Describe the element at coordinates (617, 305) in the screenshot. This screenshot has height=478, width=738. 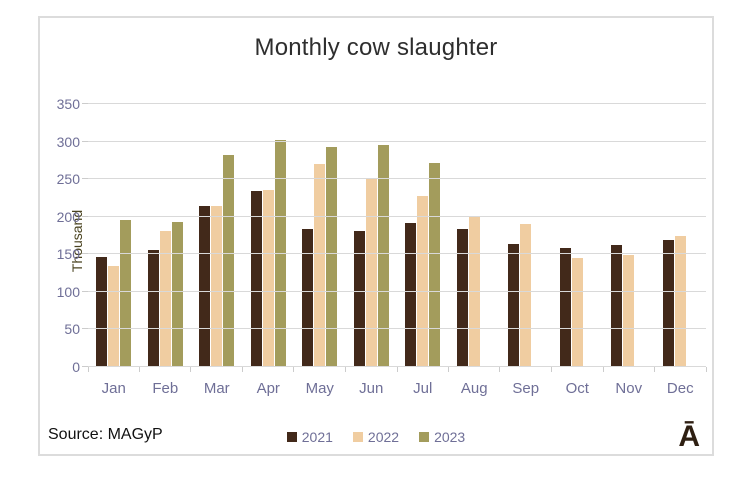
I see `bar-2021-nov` at that location.